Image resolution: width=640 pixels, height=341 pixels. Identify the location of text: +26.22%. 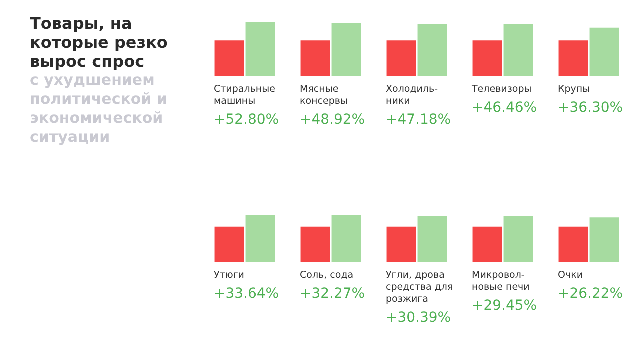
(591, 294).